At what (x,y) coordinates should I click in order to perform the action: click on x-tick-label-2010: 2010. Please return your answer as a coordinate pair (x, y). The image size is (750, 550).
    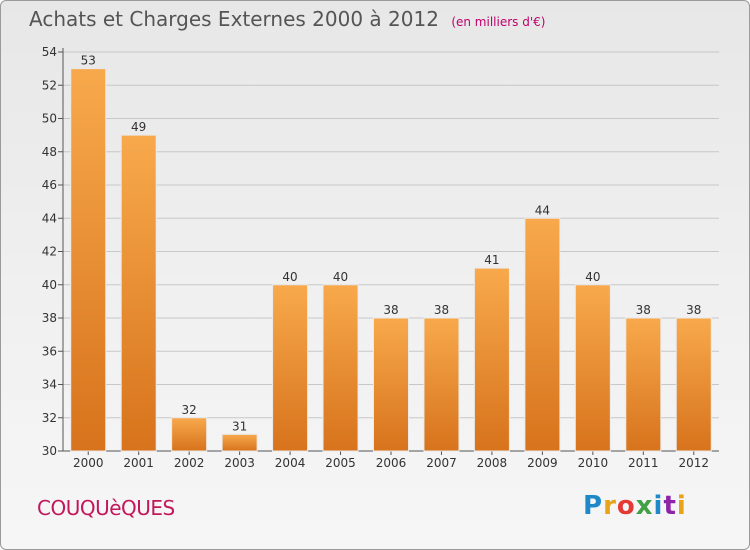
    Looking at the image, I should click on (593, 463).